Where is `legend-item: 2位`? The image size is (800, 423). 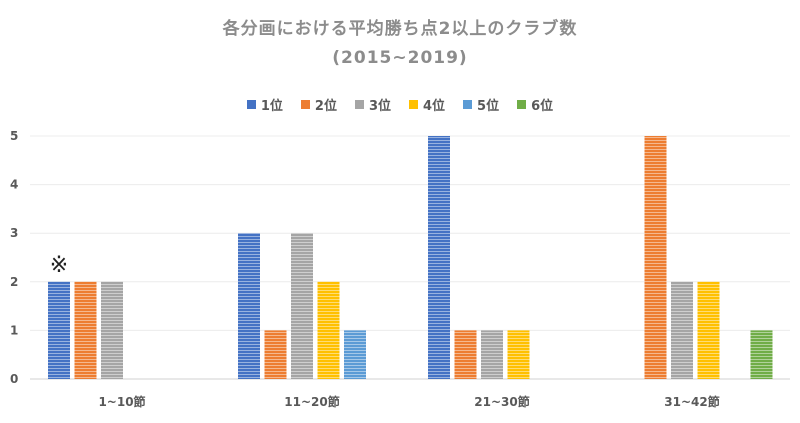 legend-item: 2位 is located at coordinates (318, 104).